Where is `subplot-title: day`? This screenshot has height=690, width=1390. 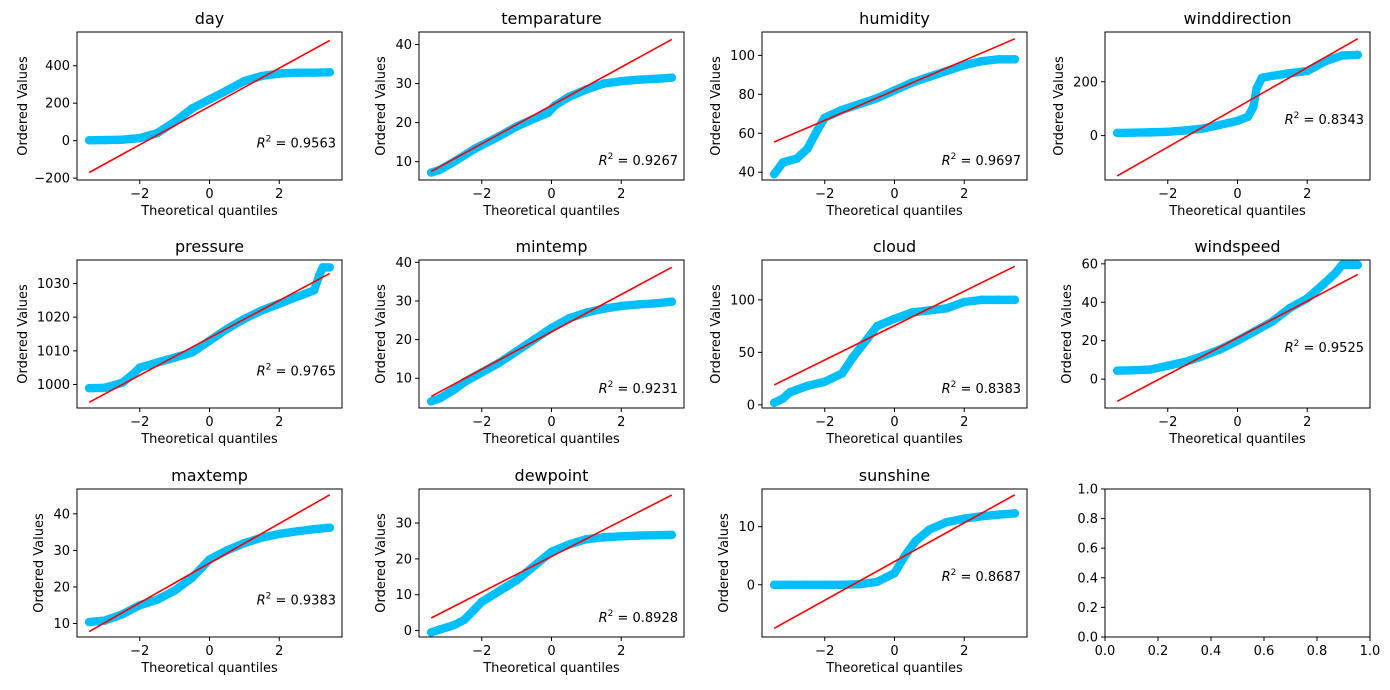 subplot-title: day is located at coordinates (209, 18).